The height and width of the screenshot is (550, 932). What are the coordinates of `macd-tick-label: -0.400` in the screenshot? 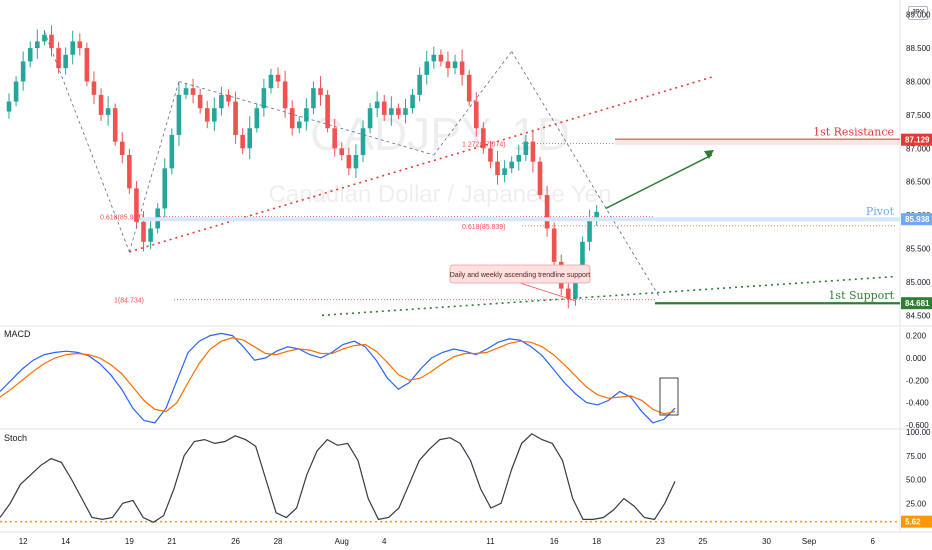 It's located at (917, 403).